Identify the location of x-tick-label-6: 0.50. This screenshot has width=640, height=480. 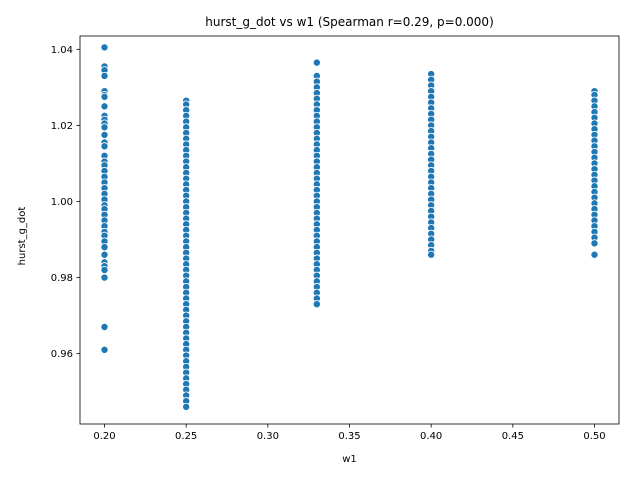
(594, 436).